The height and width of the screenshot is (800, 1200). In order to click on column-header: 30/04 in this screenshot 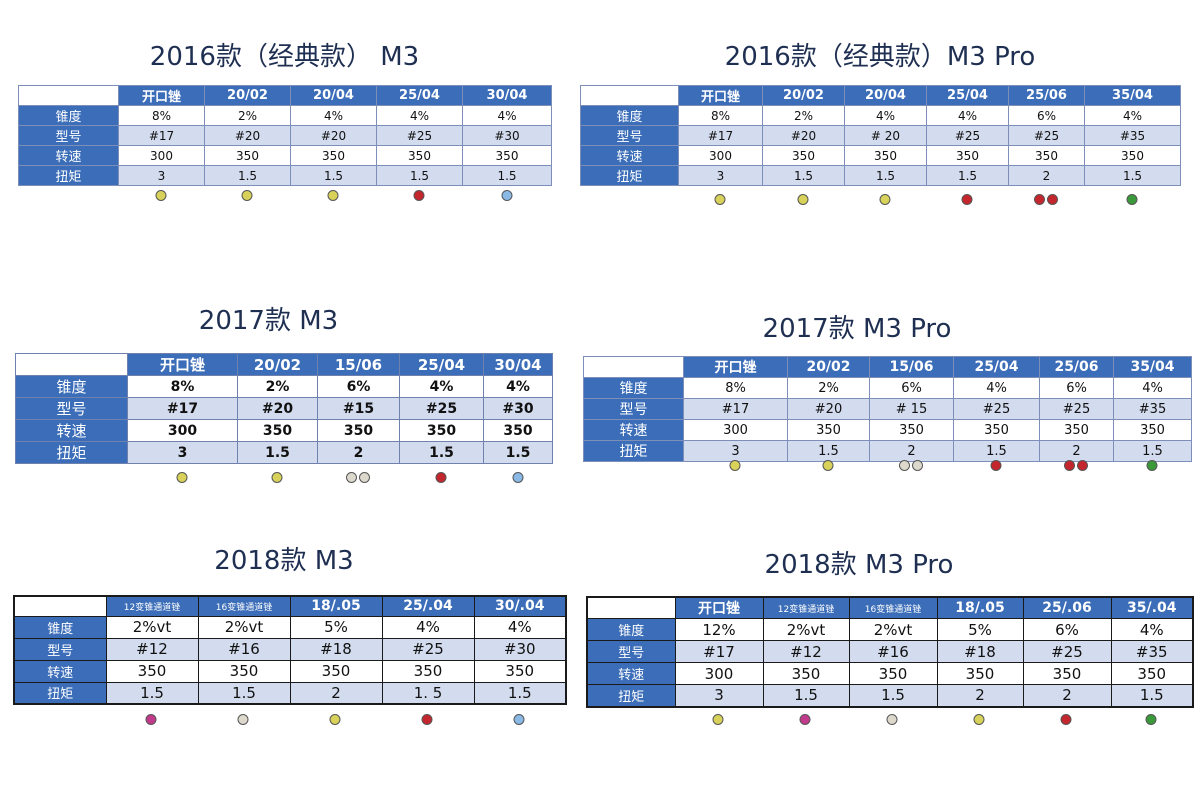, I will do `click(507, 95)`.